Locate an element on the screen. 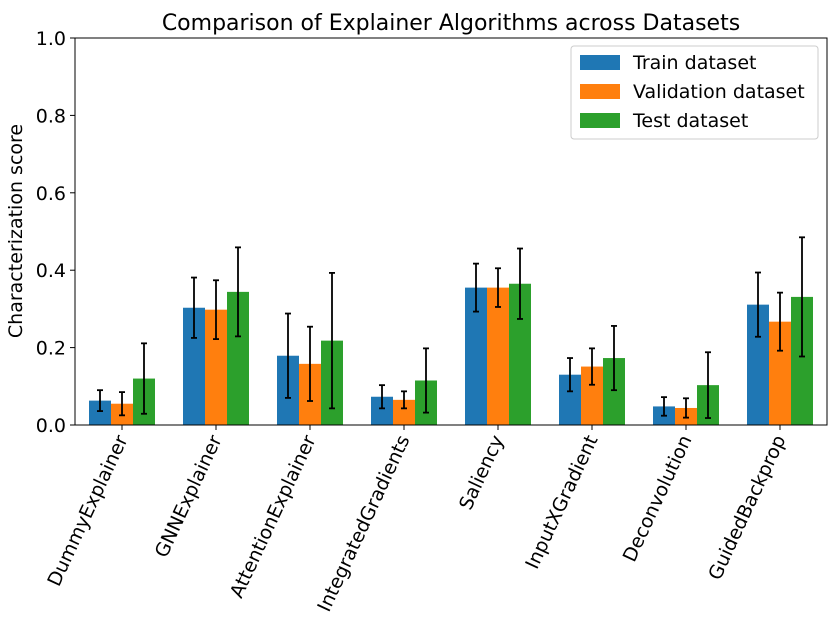 The image size is (837, 622). legend-frame is located at coordinates (694, 92).